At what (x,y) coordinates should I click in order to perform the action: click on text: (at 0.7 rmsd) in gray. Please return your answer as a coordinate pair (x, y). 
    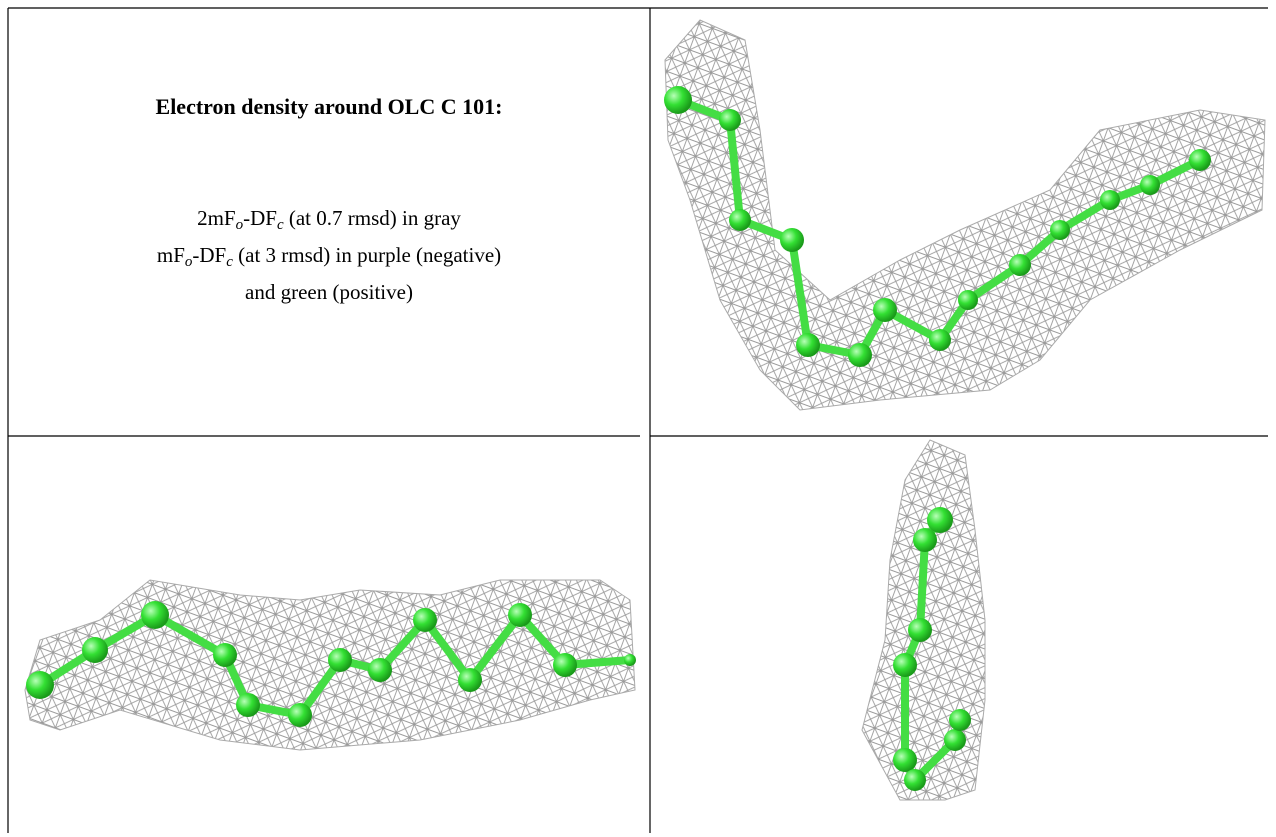
    Looking at the image, I should click on (372, 218).